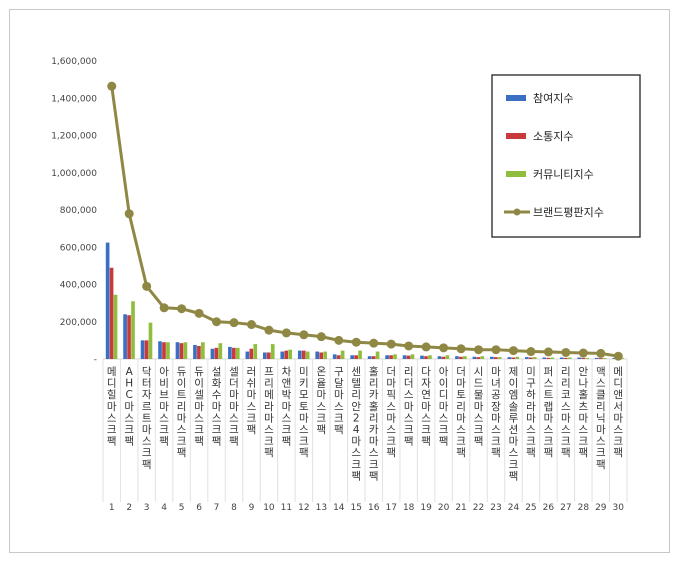 The width and height of the screenshot is (680, 562). Describe the element at coordinates (74, 137) in the screenshot. I see `y-tick-label: 1,200,000` at that location.